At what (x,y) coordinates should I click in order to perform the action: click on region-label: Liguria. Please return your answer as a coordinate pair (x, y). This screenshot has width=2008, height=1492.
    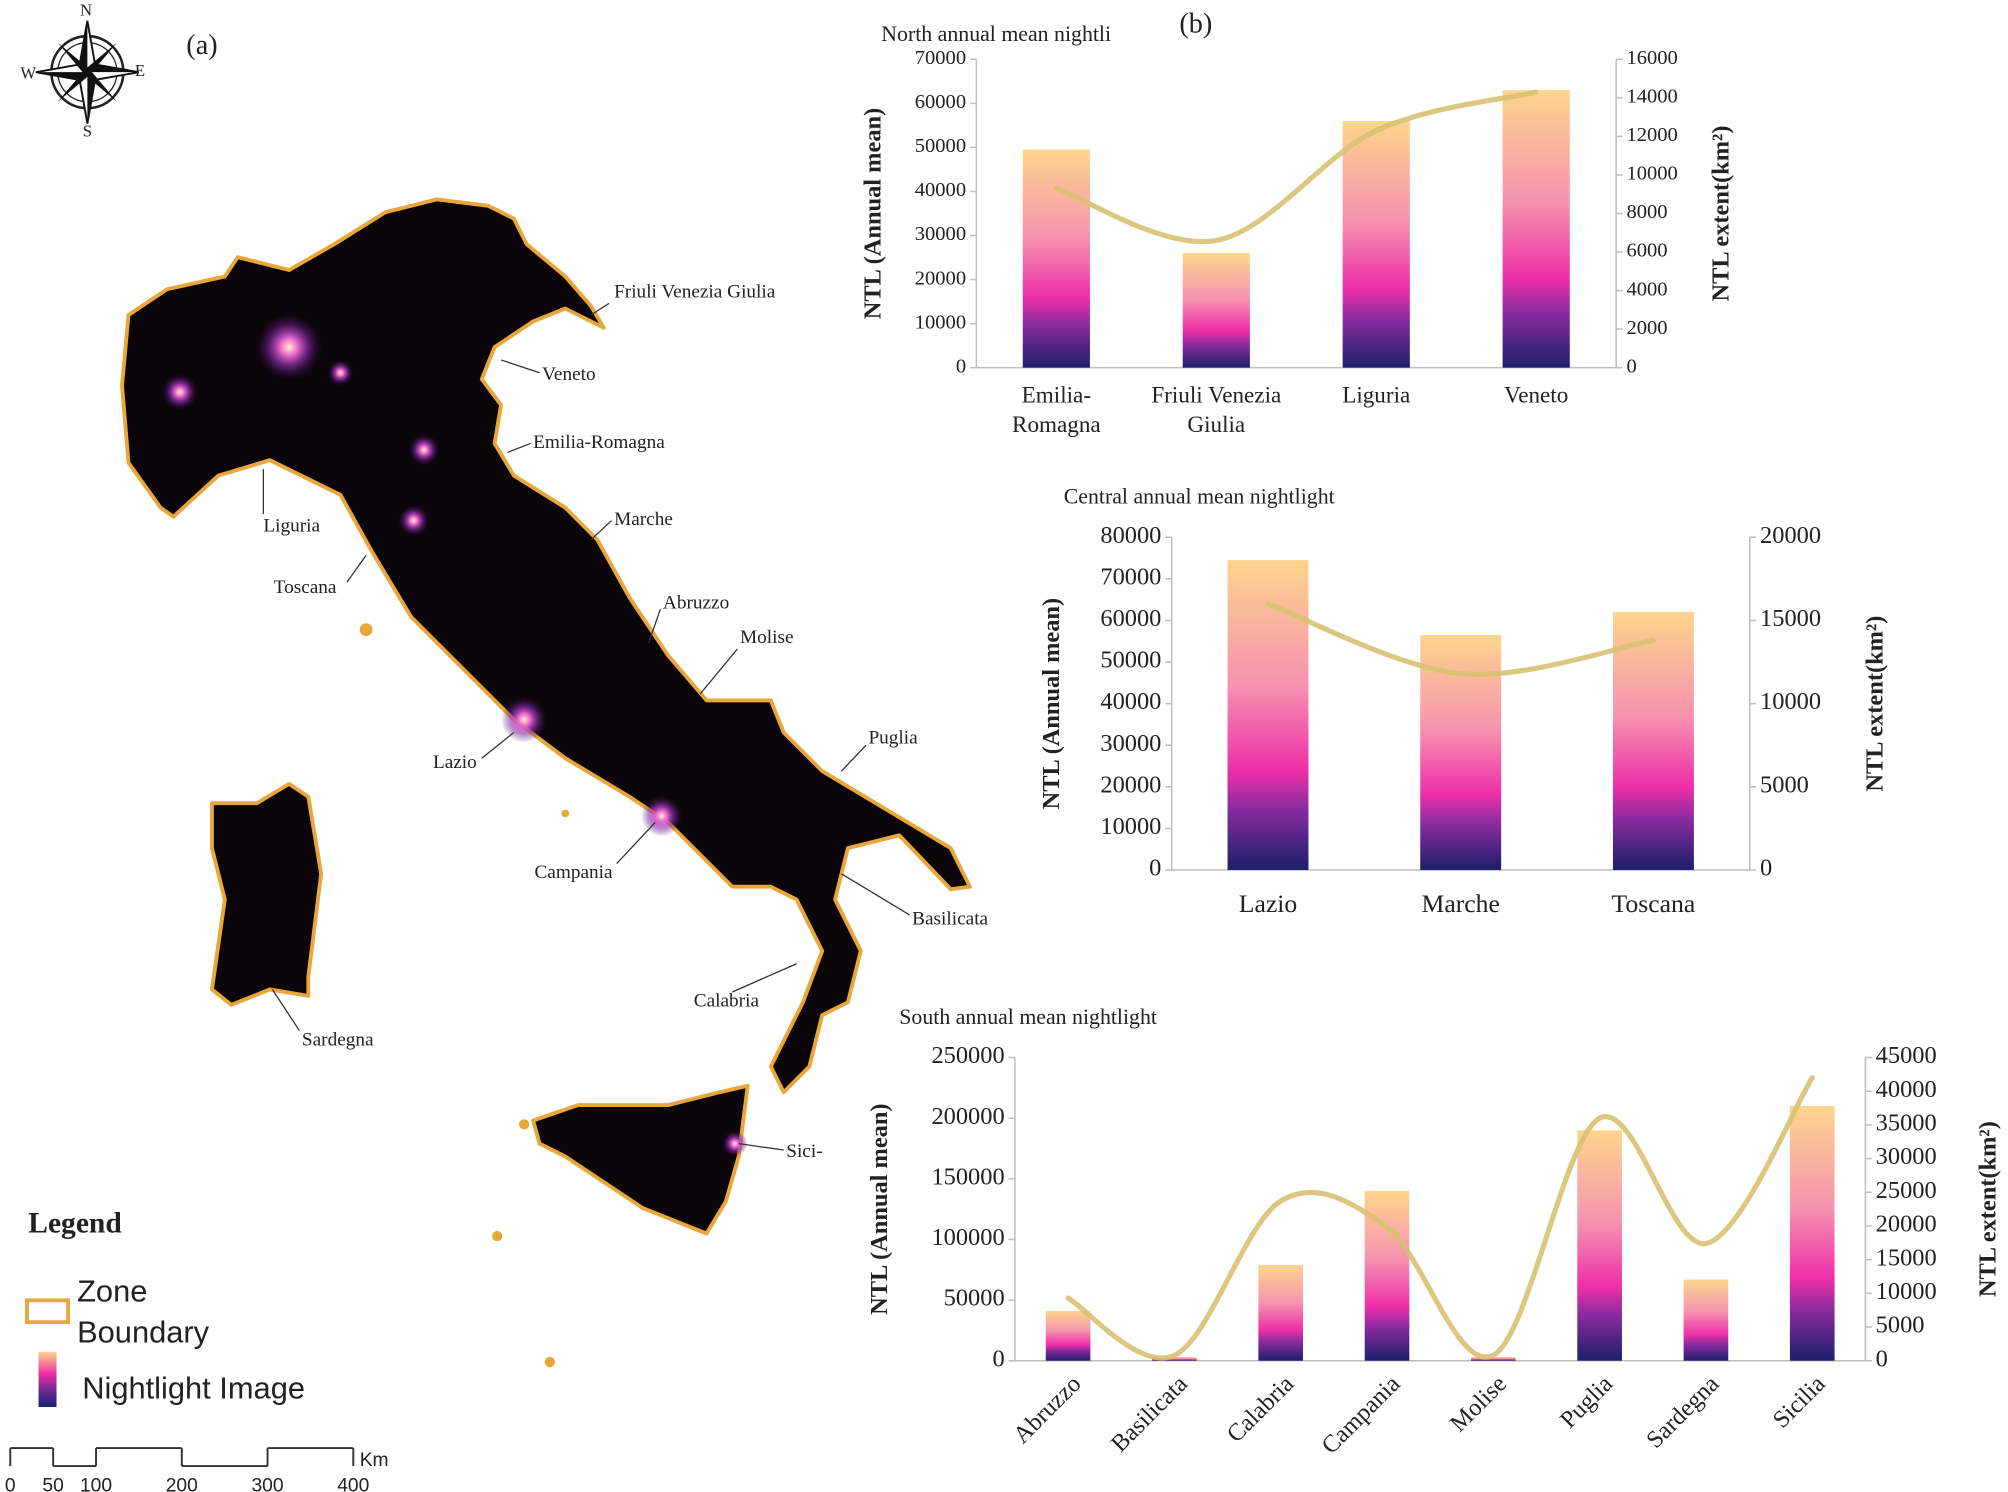
    Looking at the image, I should click on (291, 525).